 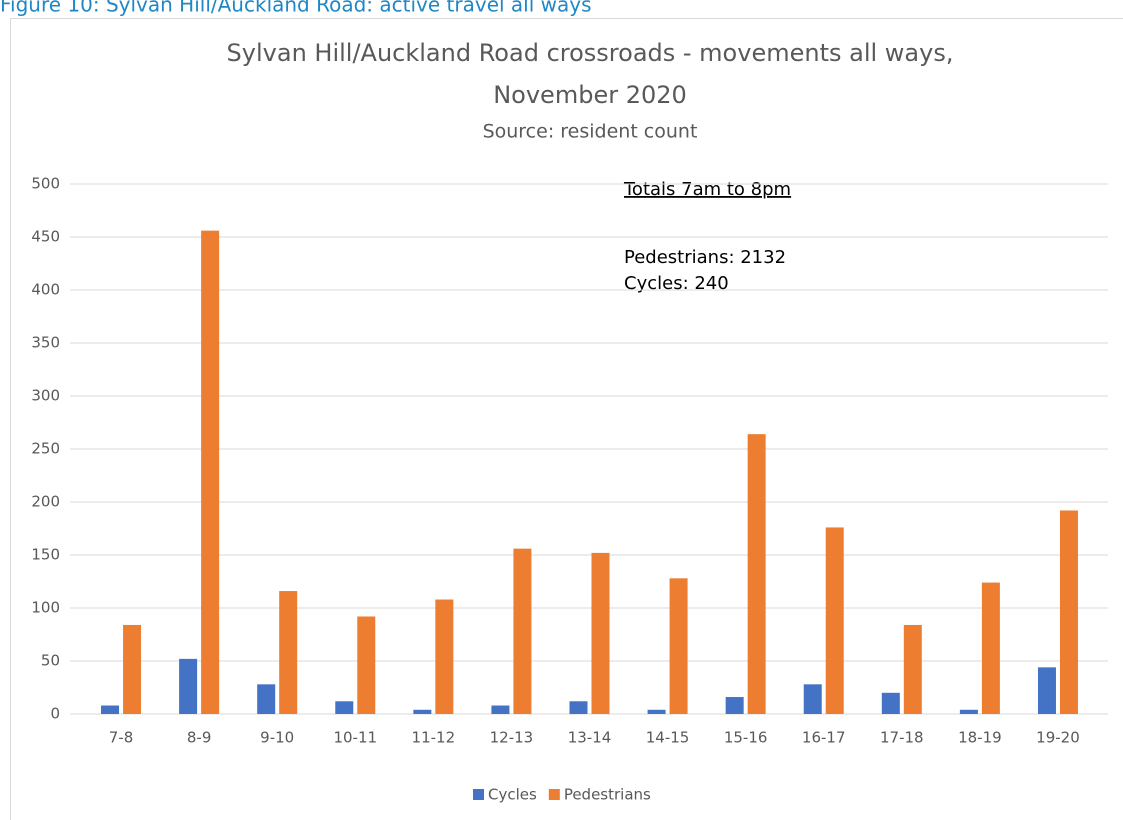 What do you see at coordinates (199, 738) in the screenshot?
I see `x-tick-label: 8-9` at bounding box center [199, 738].